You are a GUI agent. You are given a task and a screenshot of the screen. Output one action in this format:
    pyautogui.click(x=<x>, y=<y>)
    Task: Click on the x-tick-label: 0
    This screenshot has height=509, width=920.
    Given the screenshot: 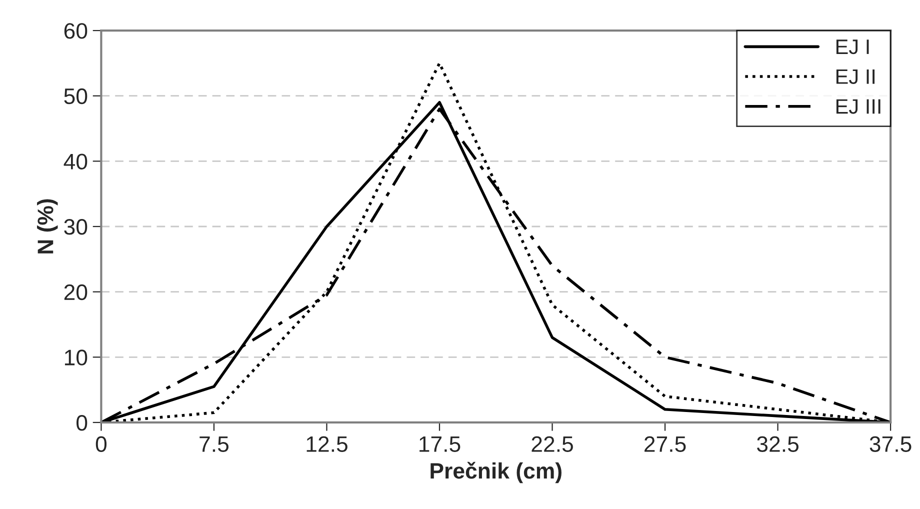 What is the action you would take?
    pyautogui.click(x=101, y=444)
    